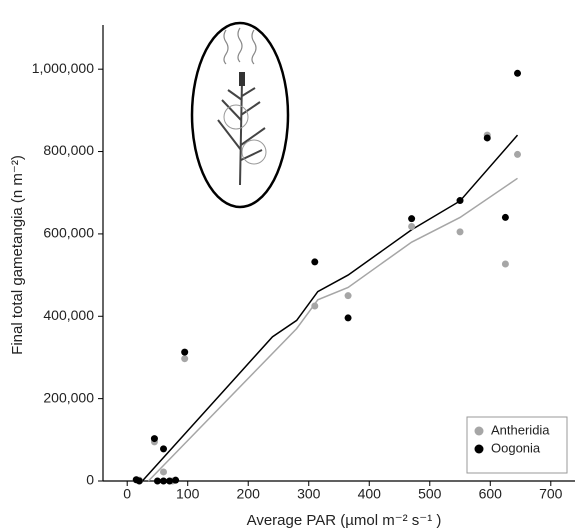 This screenshot has width=575, height=532. What do you see at coordinates (127, 494) in the screenshot?
I see `x-tick-label: 0` at bounding box center [127, 494].